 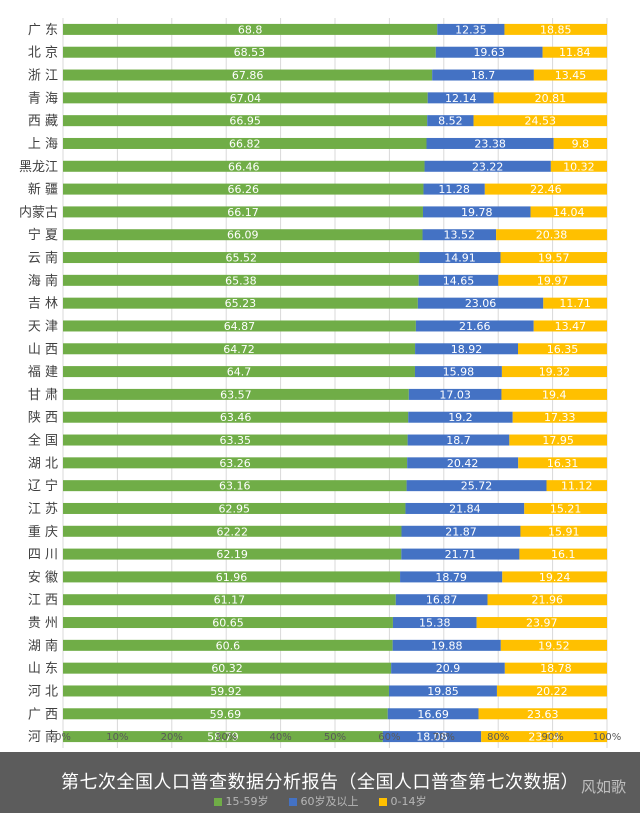 What do you see at coordinates (577, 486) in the screenshot?
I see `data-label: 11.12` at bounding box center [577, 486].